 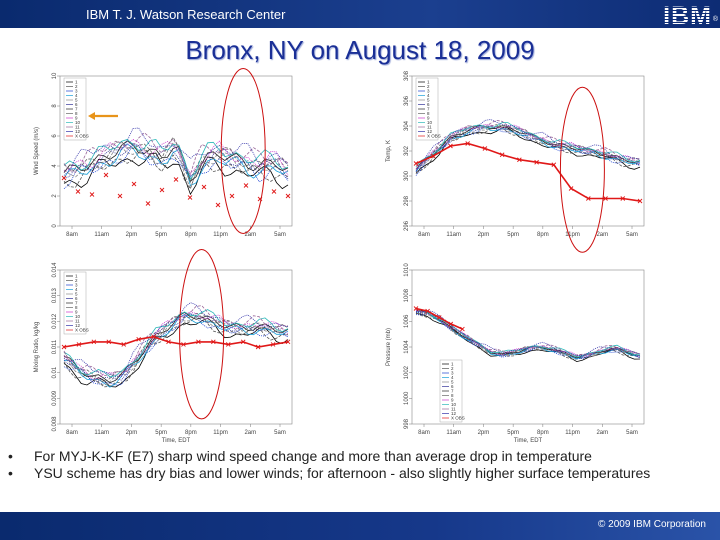 I want to click on y-tick-label: 300, so click(x=407, y=175).